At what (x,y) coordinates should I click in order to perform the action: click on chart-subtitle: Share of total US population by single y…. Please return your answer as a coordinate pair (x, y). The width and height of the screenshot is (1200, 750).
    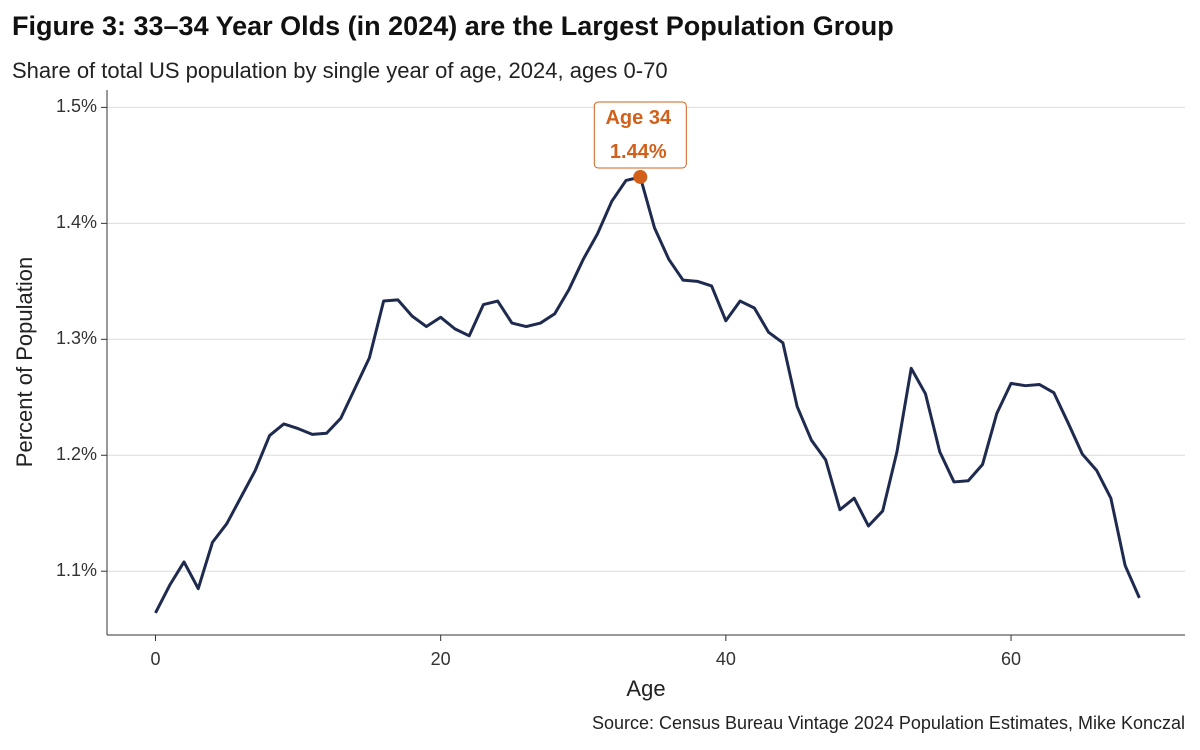
    Looking at the image, I should click on (340, 70).